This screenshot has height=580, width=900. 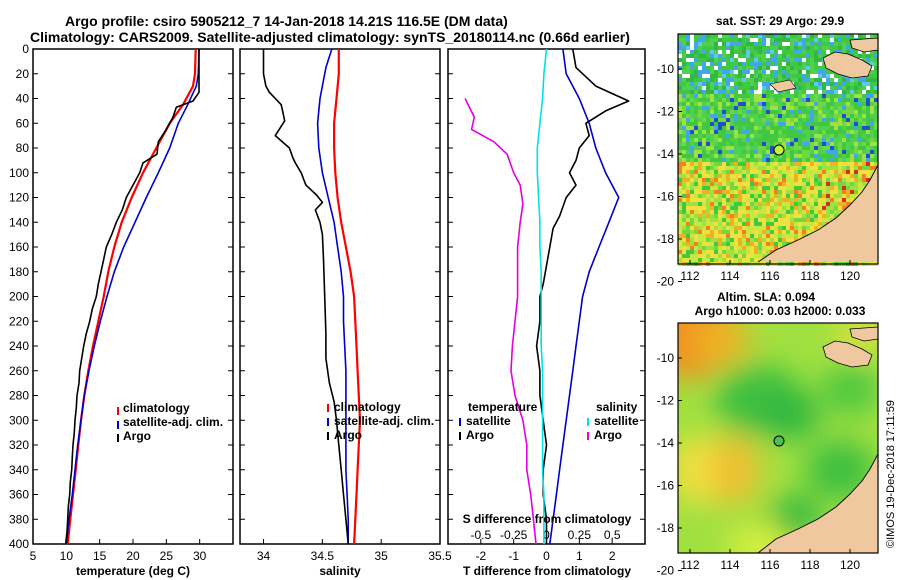 What do you see at coordinates (666, 69) in the screenshot?
I see `map-y-tick-label: -10` at bounding box center [666, 69].